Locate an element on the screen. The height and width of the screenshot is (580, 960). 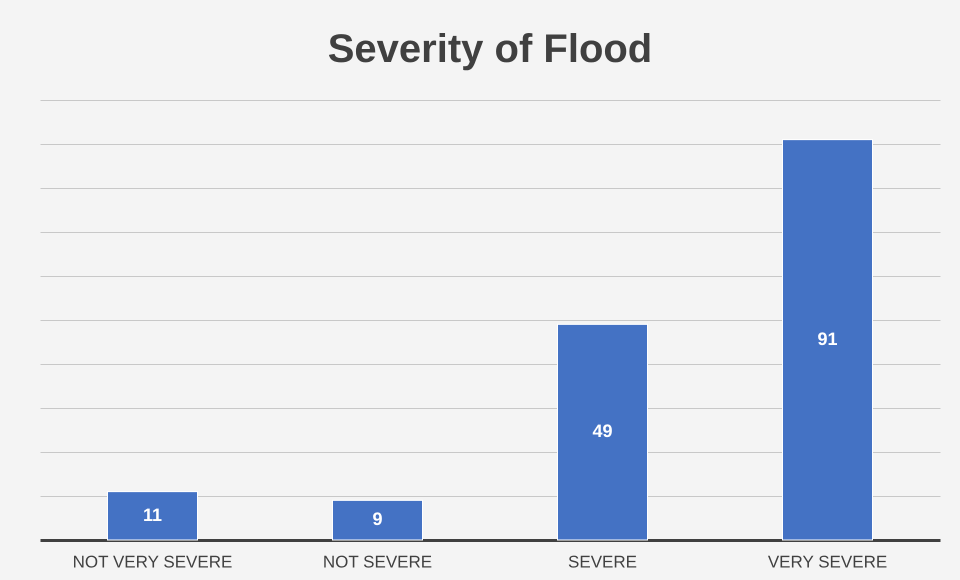
data-label: 91 is located at coordinates (827, 338).